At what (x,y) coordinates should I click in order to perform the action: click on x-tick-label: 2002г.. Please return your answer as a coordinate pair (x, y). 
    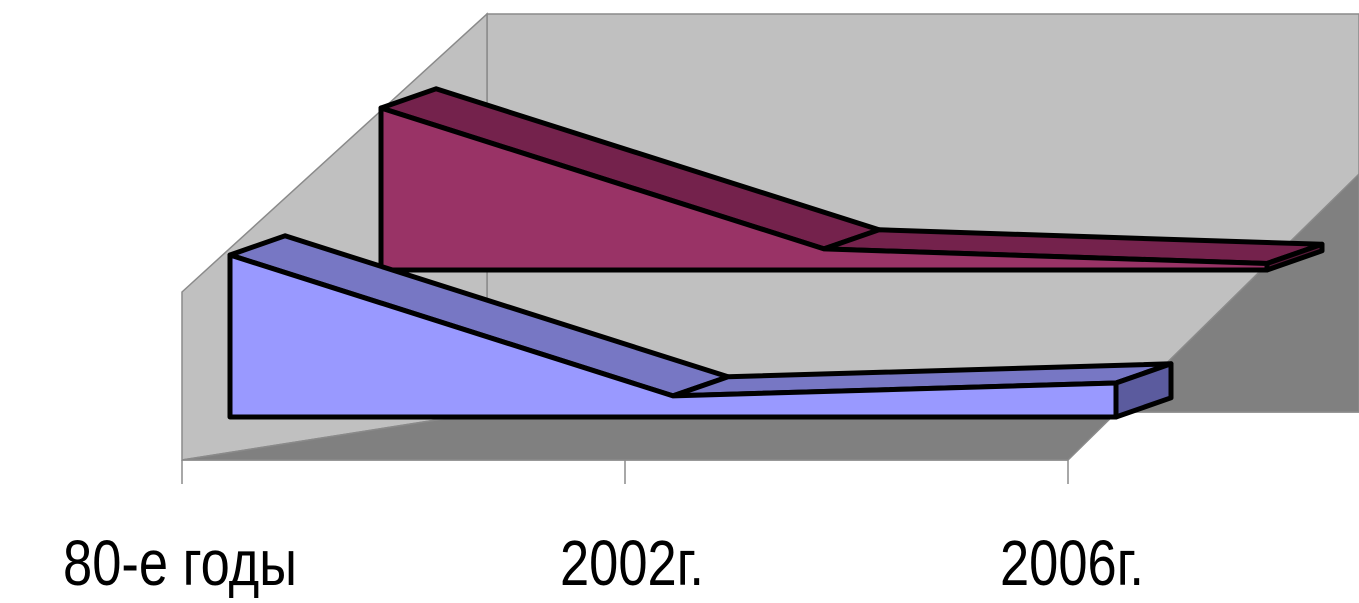
    Looking at the image, I should click on (632, 563).